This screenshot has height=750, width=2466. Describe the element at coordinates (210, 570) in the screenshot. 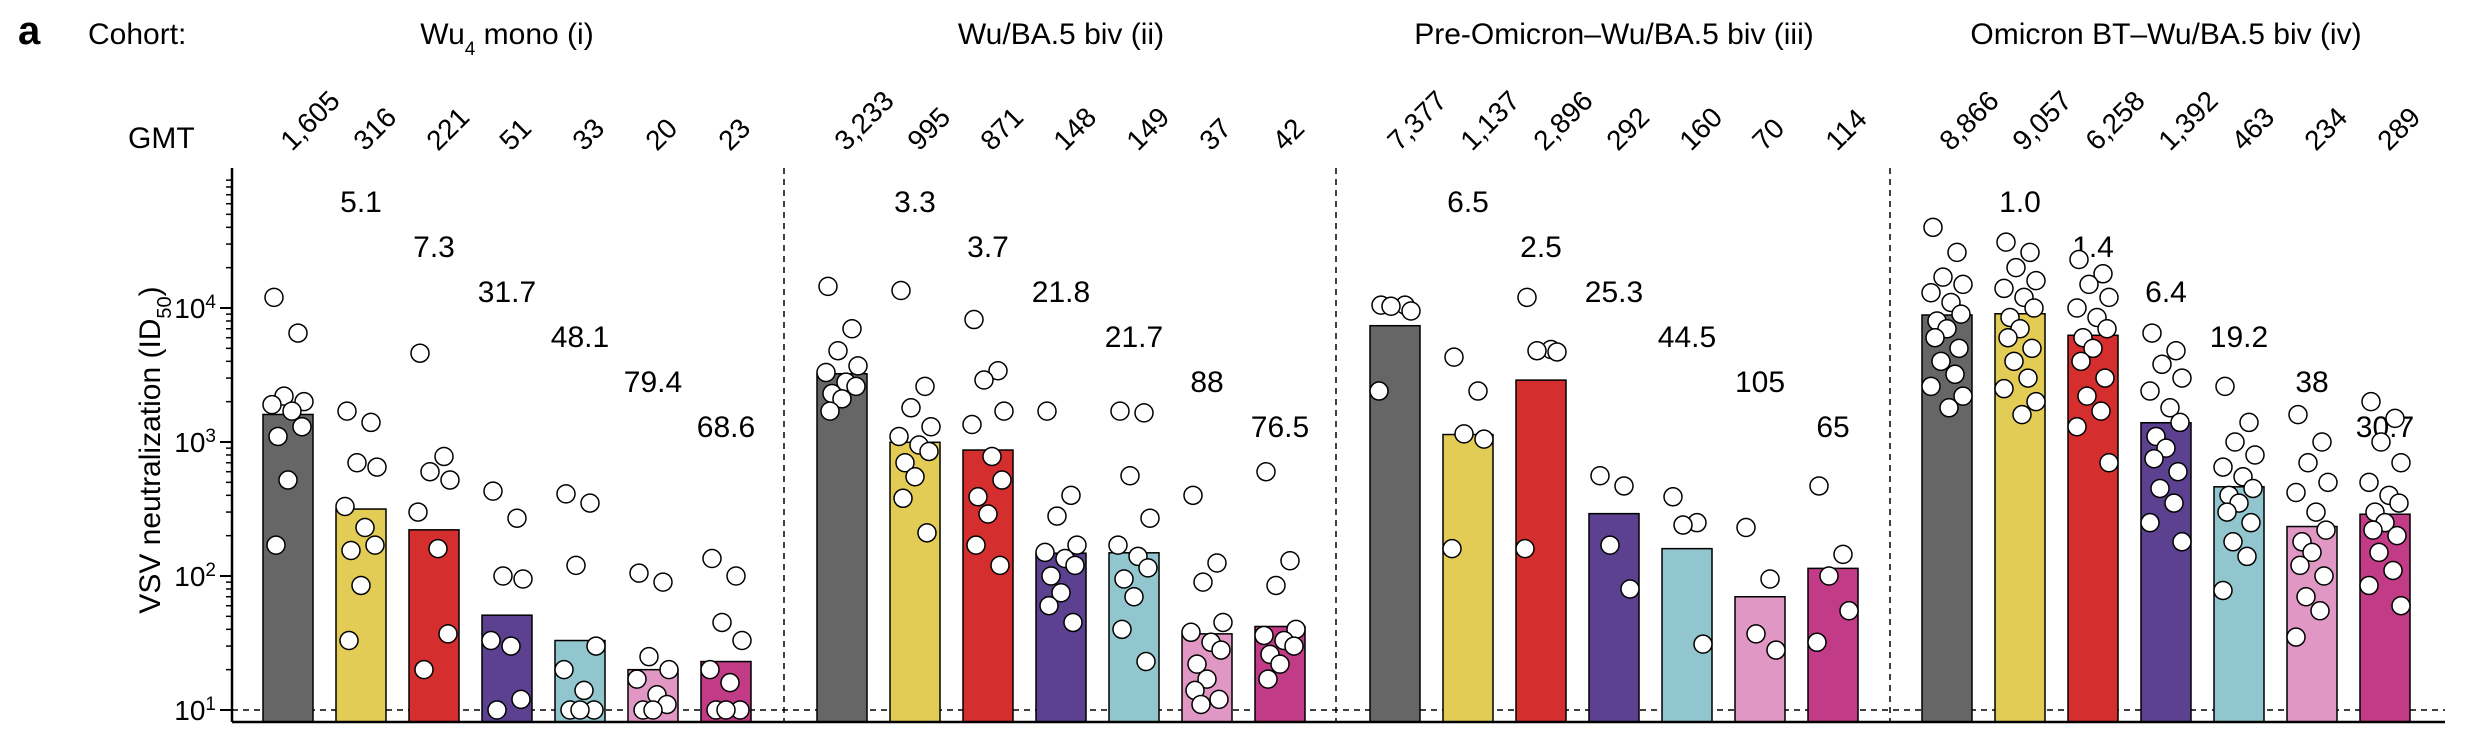

I see `y-tick-exponent: 2` at that location.